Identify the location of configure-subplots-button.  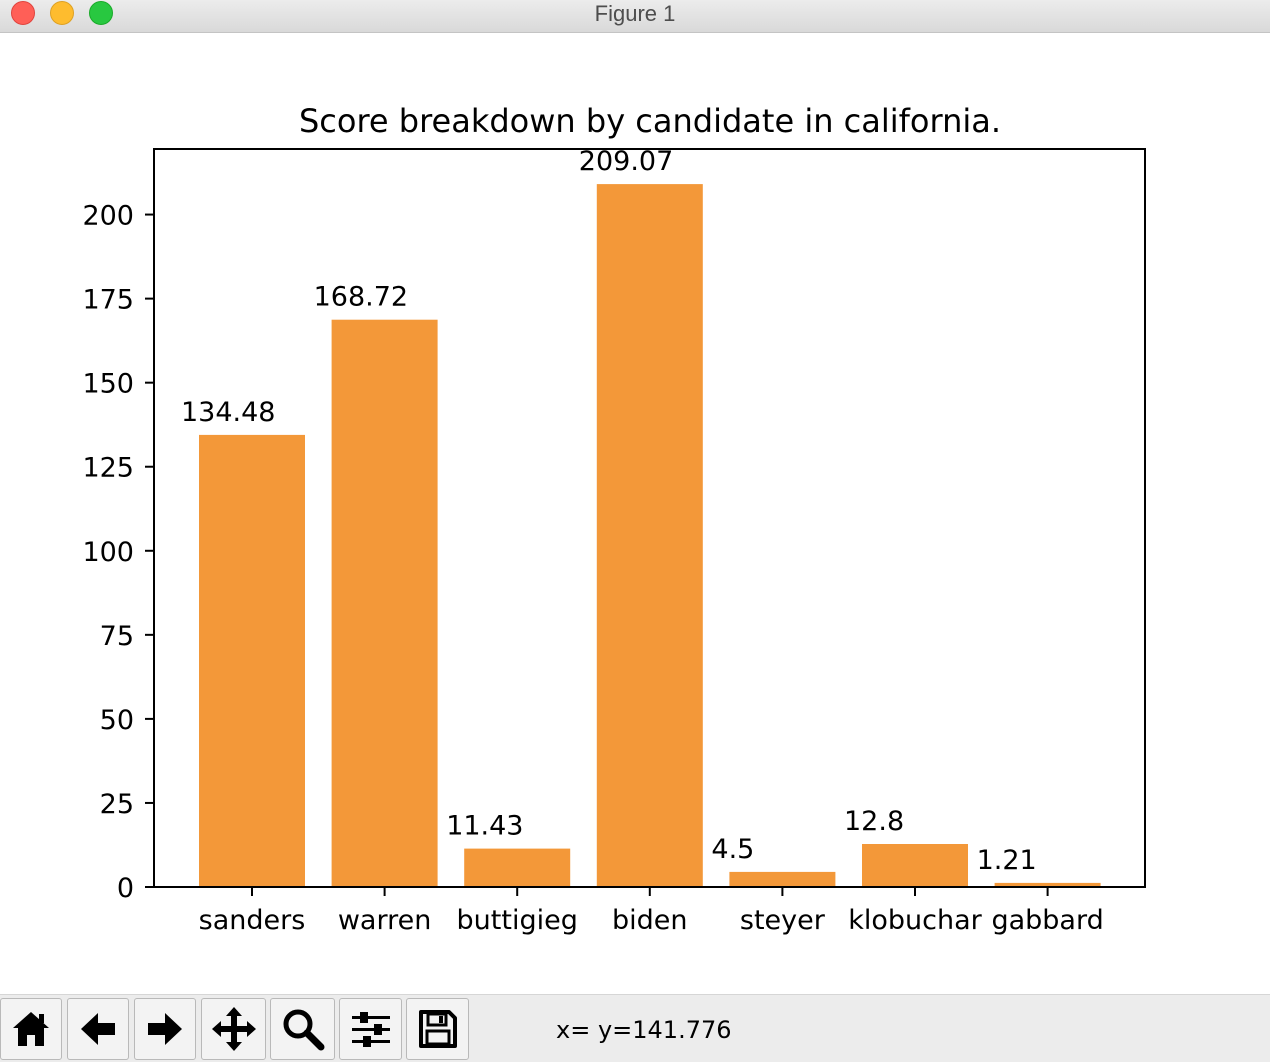
(370, 1029).